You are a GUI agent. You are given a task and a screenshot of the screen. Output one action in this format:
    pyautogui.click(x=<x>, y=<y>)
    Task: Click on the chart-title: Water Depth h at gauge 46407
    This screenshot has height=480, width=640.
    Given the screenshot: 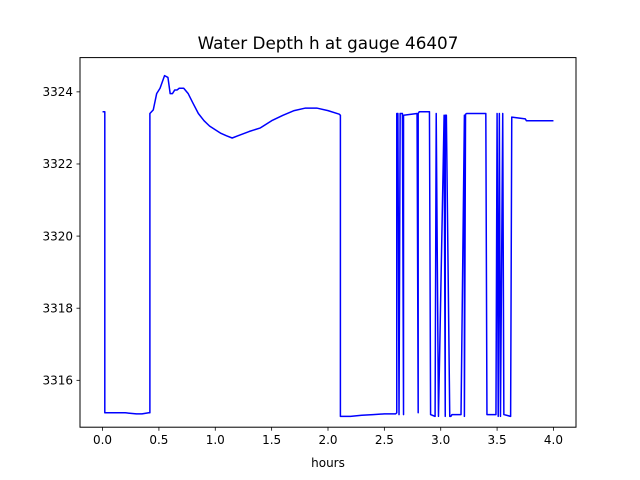 What is the action you would take?
    pyautogui.click(x=328, y=43)
    